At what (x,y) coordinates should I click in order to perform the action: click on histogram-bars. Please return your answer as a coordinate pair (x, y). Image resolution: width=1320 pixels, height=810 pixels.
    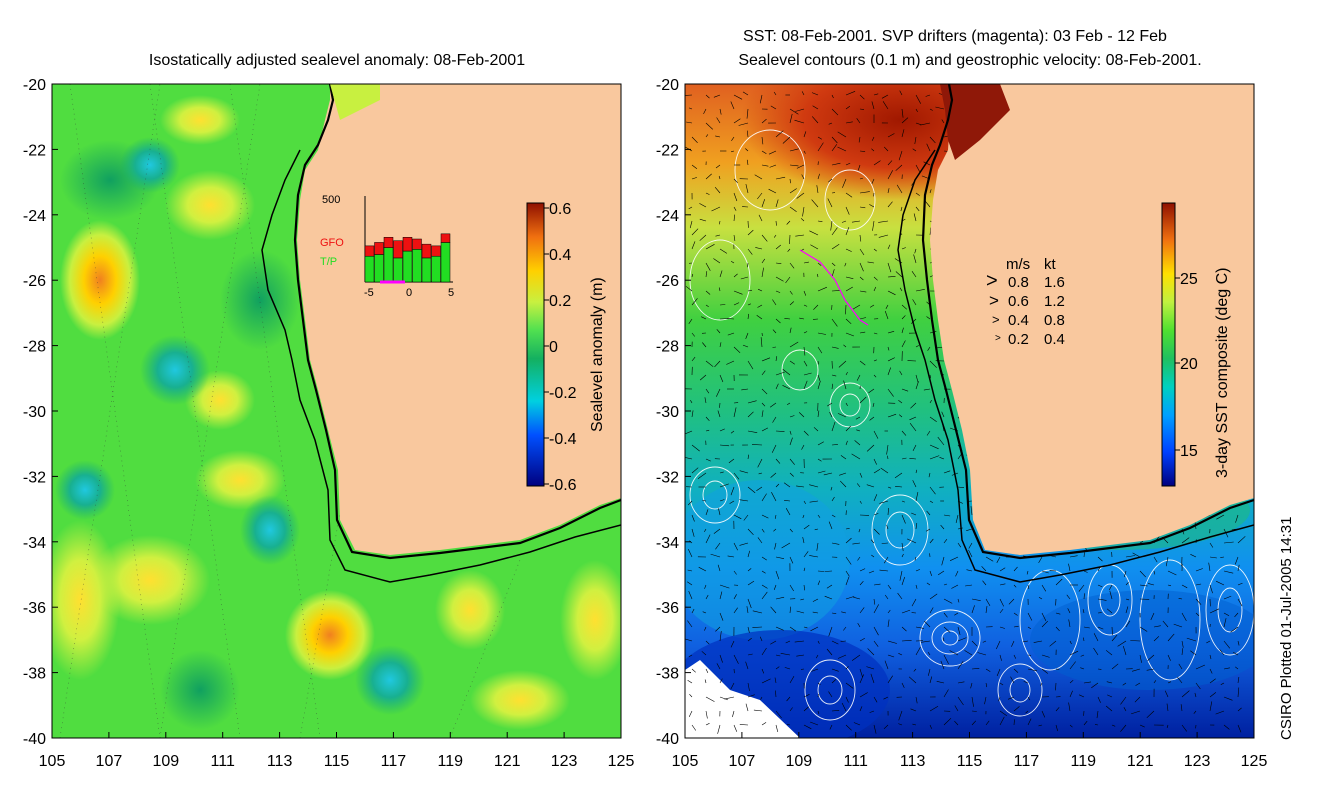
    Looking at the image, I should click on (407, 258).